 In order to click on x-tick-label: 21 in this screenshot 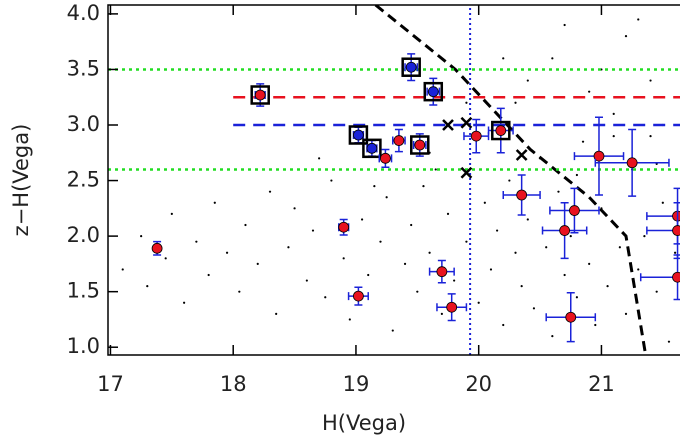, I will do `click(601, 384)`.